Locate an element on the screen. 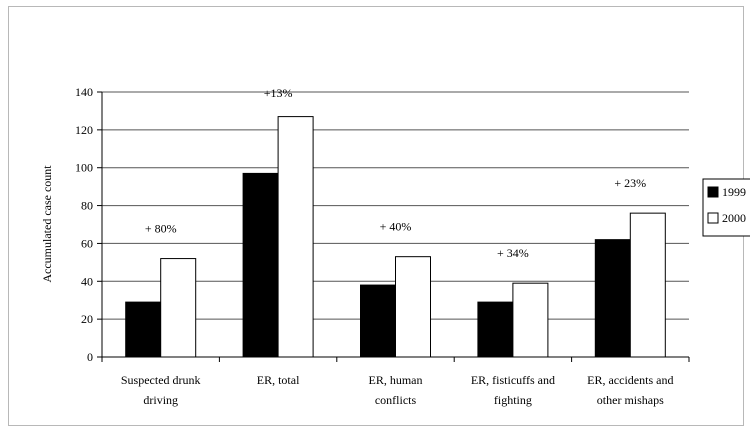 The image size is (750, 426). y-tick-label: 0 is located at coordinates (90, 357).